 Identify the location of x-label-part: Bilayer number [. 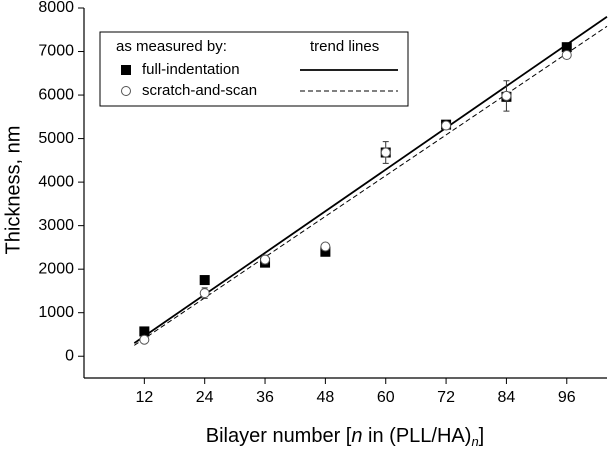
(279, 436).